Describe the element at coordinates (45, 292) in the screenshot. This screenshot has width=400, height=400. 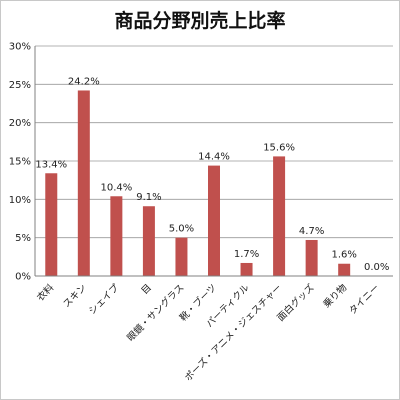
I see `category-label: 衣料` at that location.